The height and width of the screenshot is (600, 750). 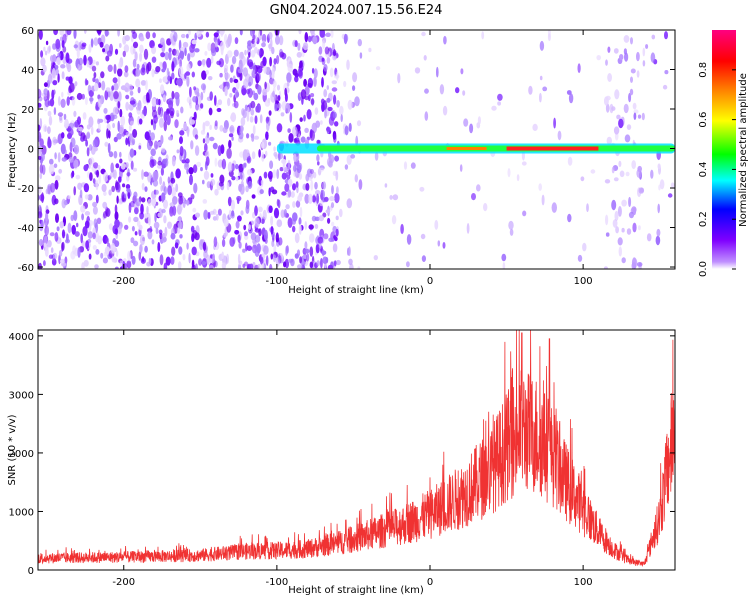 I want to click on x-tick-label: 100, so click(x=583, y=582).